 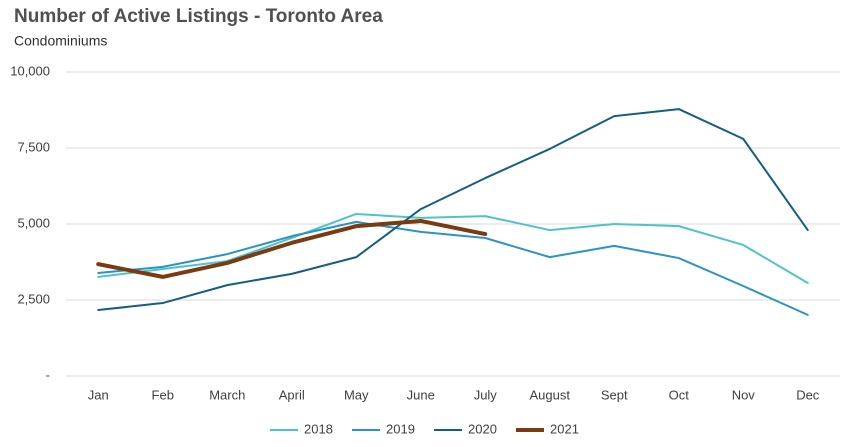 What do you see at coordinates (482, 428) in the screenshot?
I see `legend-label: 2020` at bounding box center [482, 428].